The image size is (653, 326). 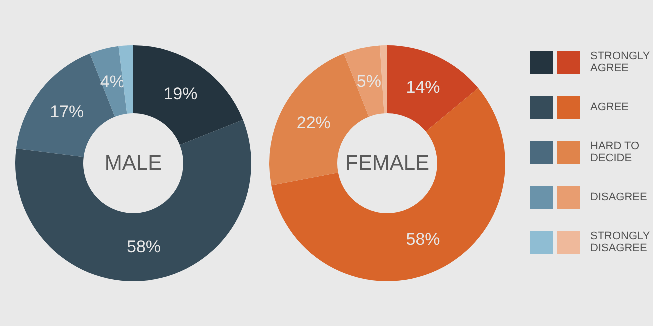 I want to click on data-label: 19%, so click(x=181, y=94).